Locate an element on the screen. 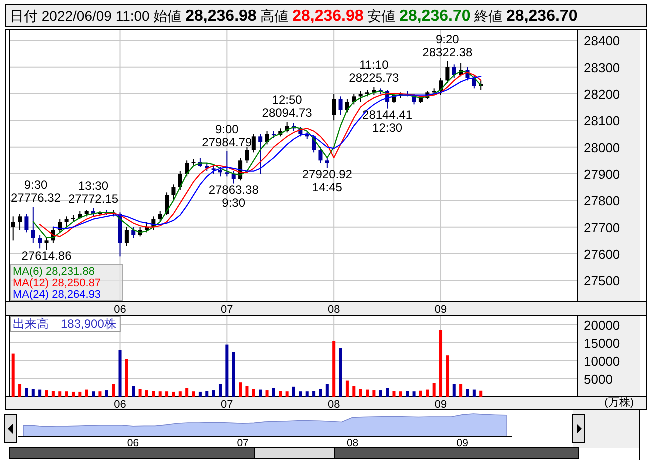 This screenshot has height=470, width=653. y-tick-label: 15000 is located at coordinates (602, 343).